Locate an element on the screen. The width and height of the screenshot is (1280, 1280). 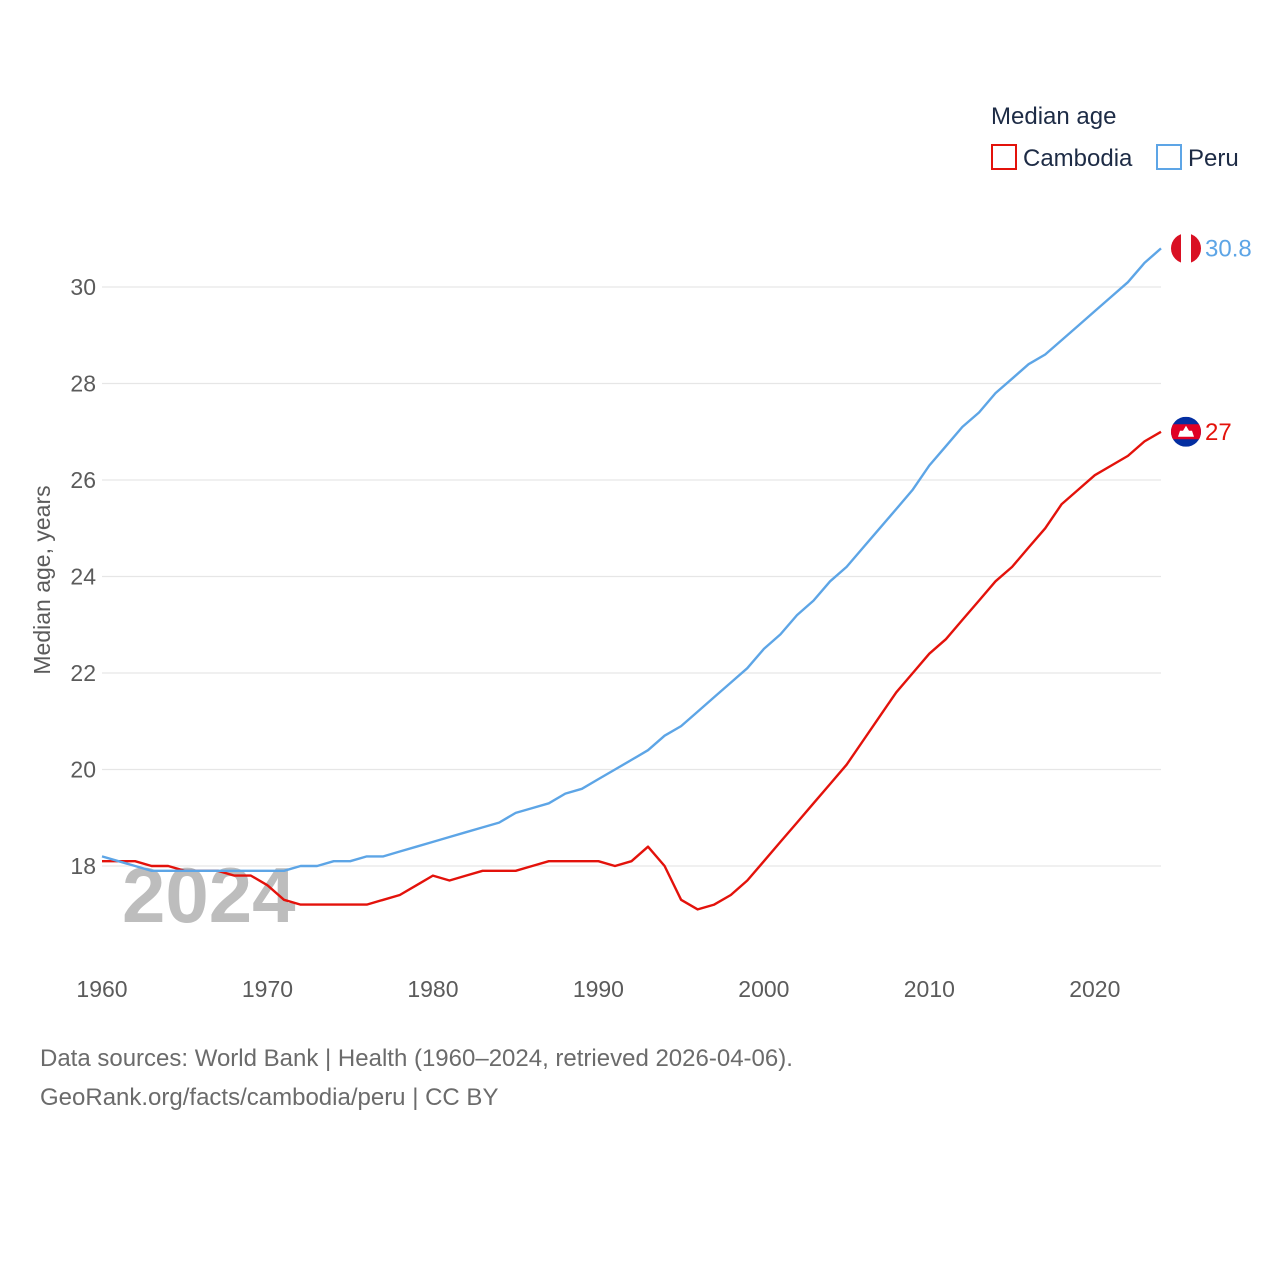
peru-flag-icon is located at coordinates (1186, 248).